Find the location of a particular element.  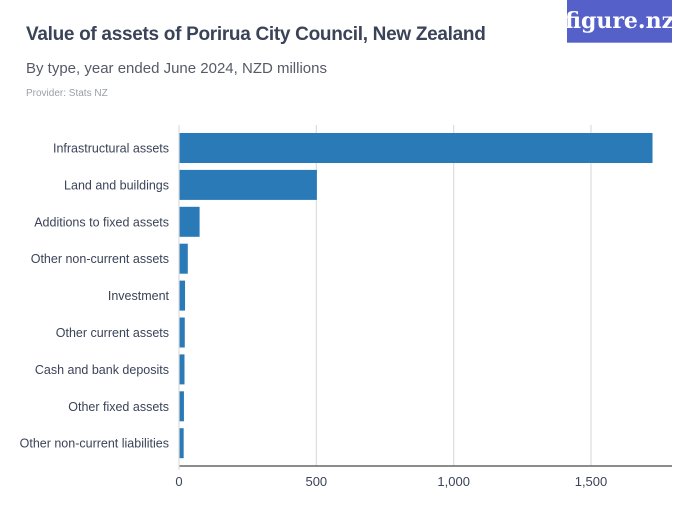

category-label: Additions to fixed assets is located at coordinates (101, 222).